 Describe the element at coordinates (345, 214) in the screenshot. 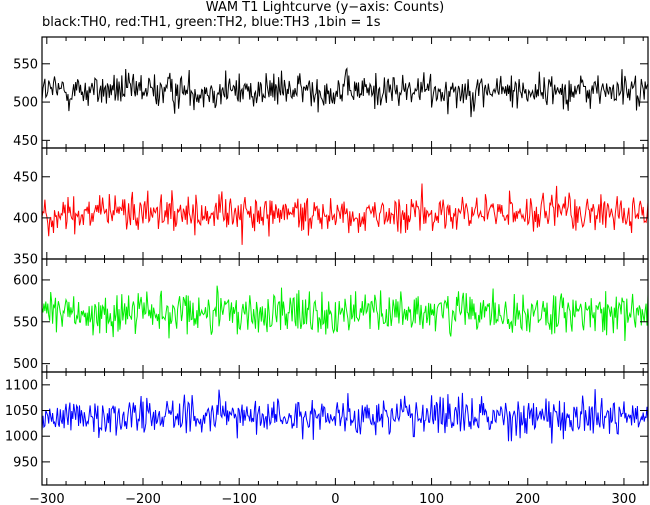

I see `series-th1-line` at that location.